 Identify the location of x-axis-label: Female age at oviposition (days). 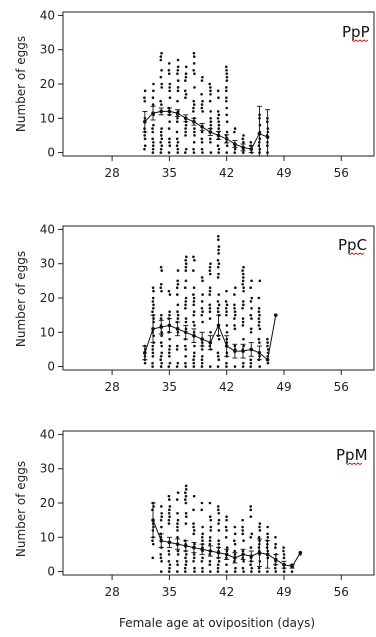
(217, 623).